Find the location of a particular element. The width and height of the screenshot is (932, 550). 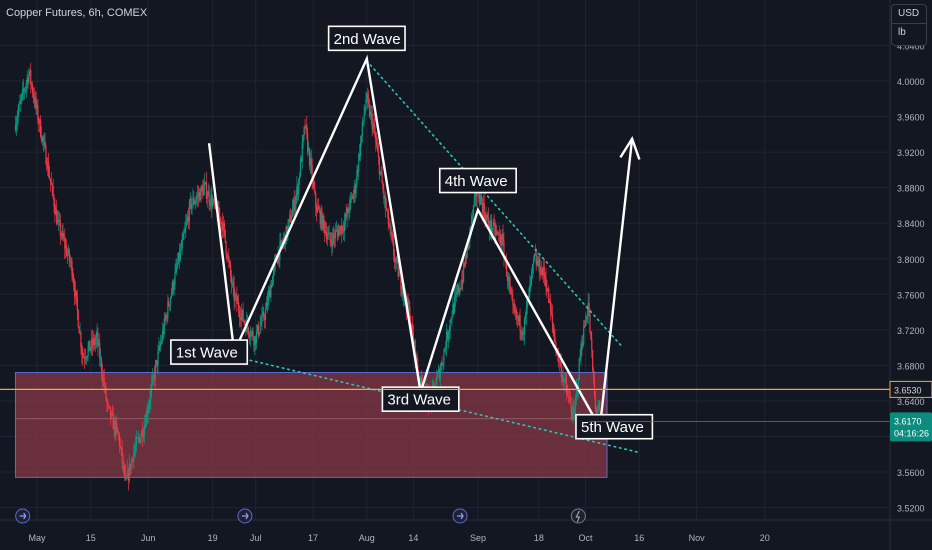

wave-label-box is located at coordinates (420, 399).